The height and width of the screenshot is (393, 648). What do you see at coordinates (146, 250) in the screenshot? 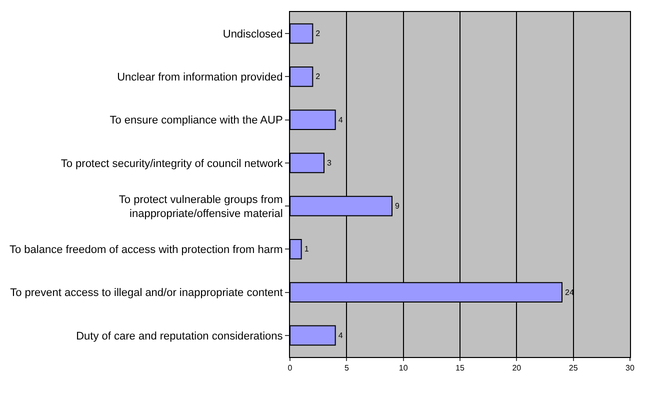
I see `y-tick-label: To balance freedom of access with protection from harm` at bounding box center [146, 250].